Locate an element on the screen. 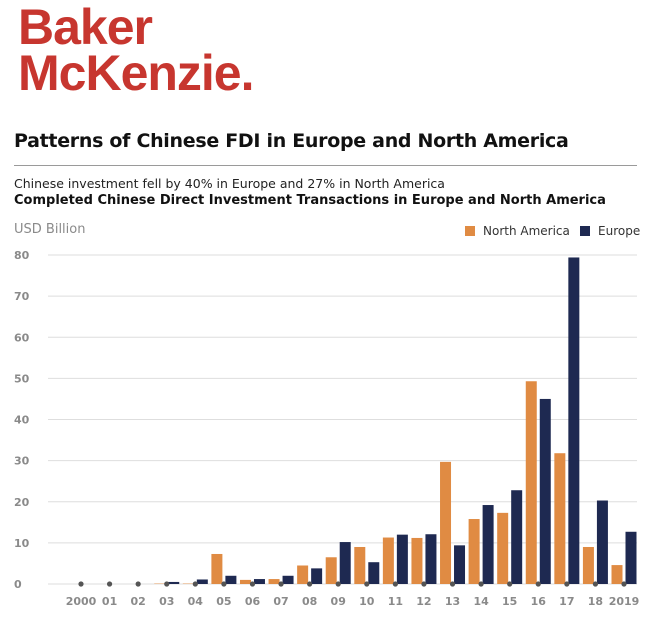 Image resolution: width=657 pixels, height=632 pixels. y-tick-label-50: 50 is located at coordinates (22, 378).